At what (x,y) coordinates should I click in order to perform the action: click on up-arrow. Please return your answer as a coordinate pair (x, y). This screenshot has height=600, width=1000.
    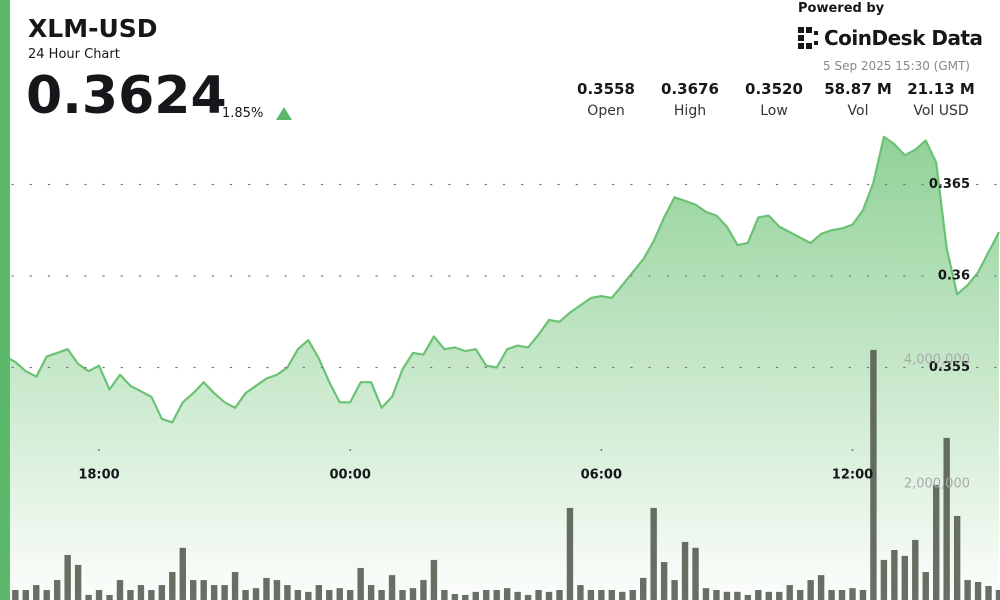
    Looking at the image, I should click on (284, 113).